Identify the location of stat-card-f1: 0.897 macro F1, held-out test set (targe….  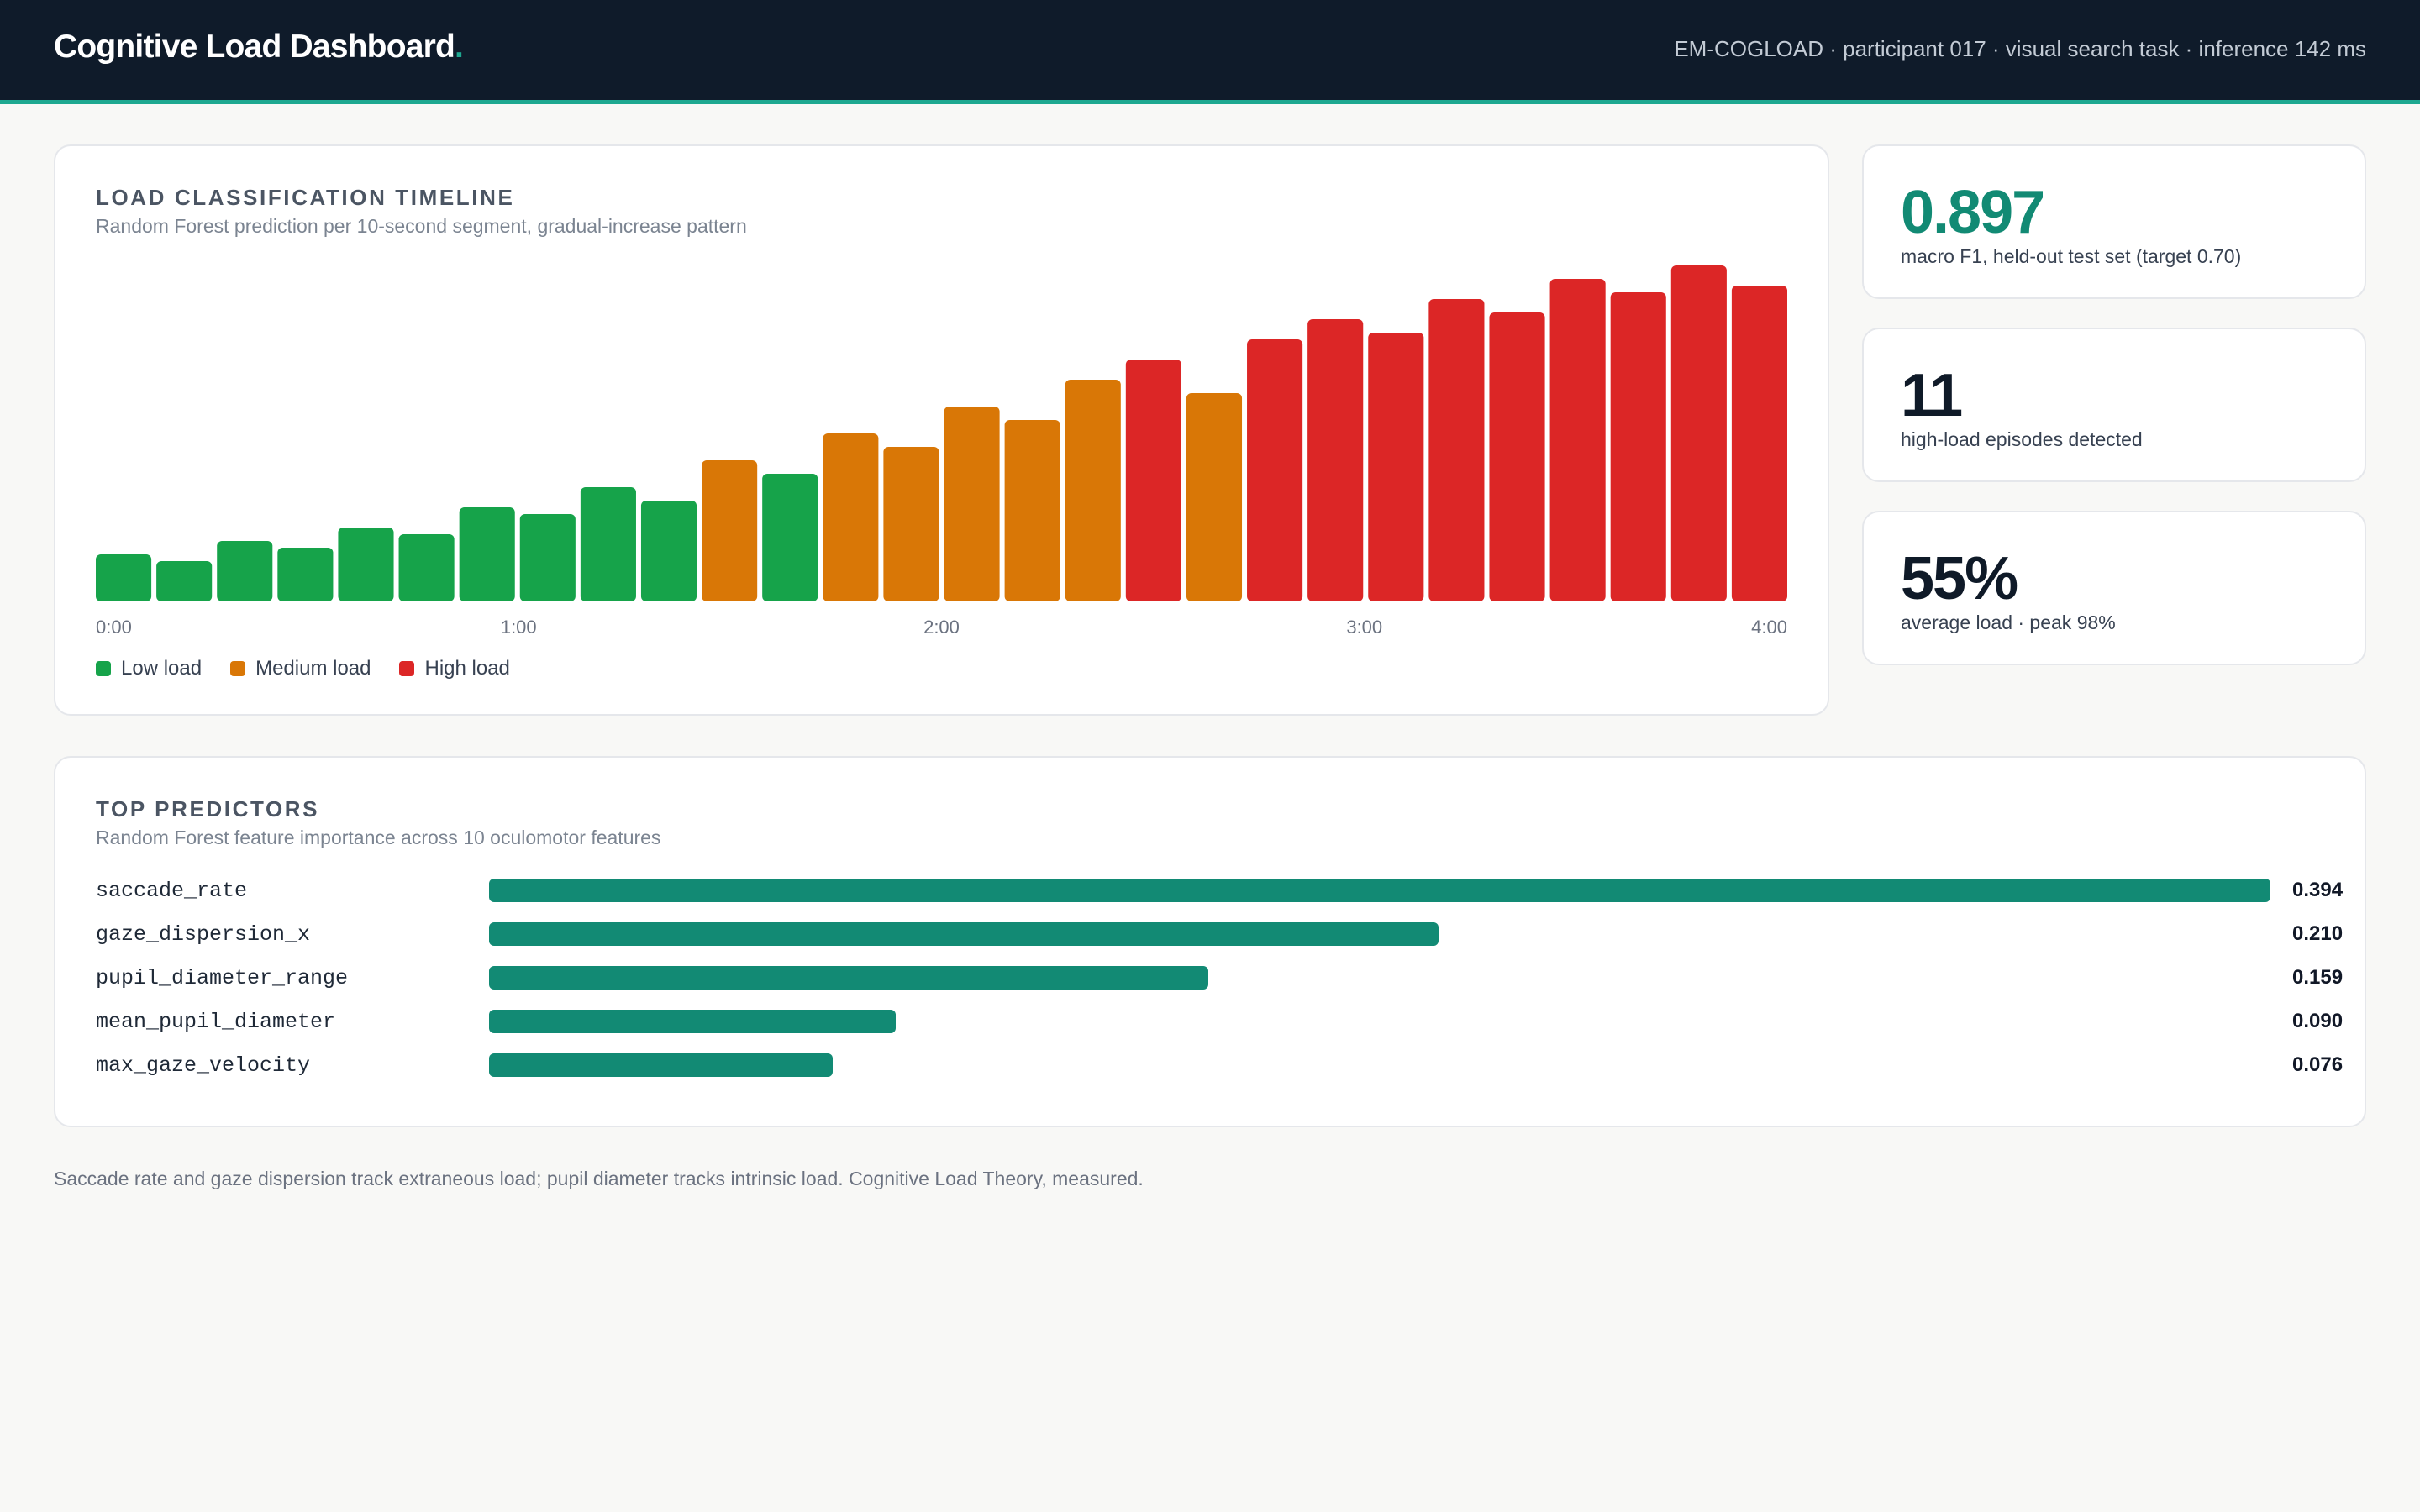
(2114, 221).